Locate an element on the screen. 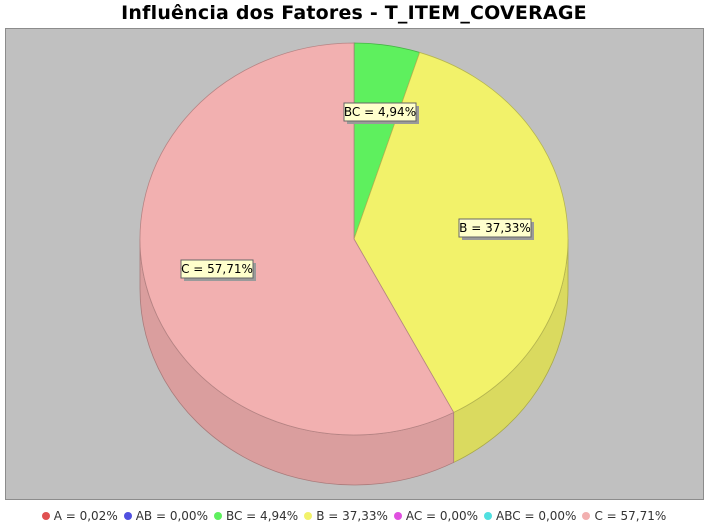 Image resolution: width=708 pixels, height=530 pixels. legend-label: B = 37,33% is located at coordinates (352, 516).